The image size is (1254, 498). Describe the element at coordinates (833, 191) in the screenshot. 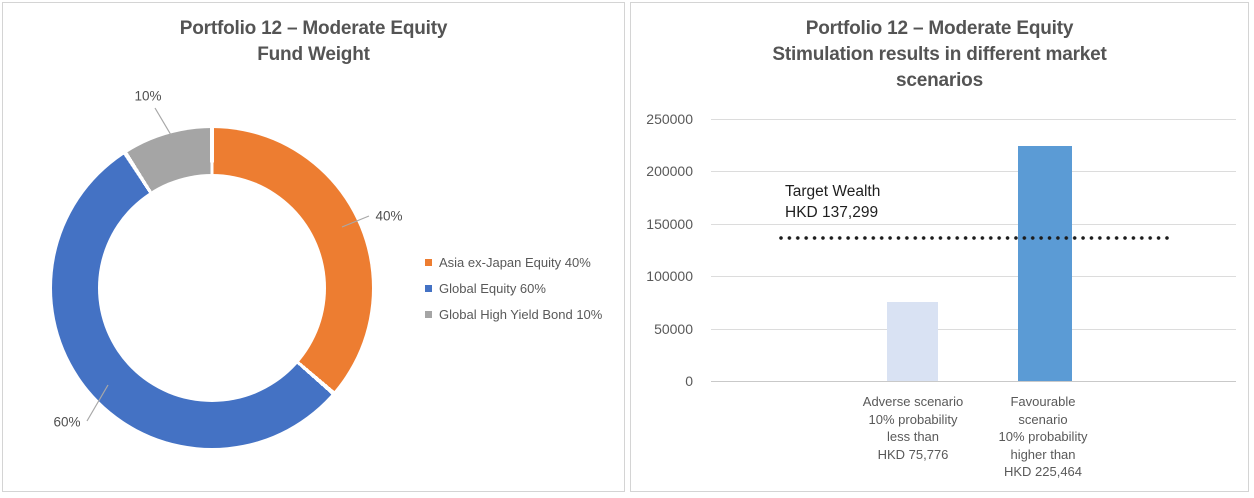

I see `target-wealth-text: Target Wealth` at that location.